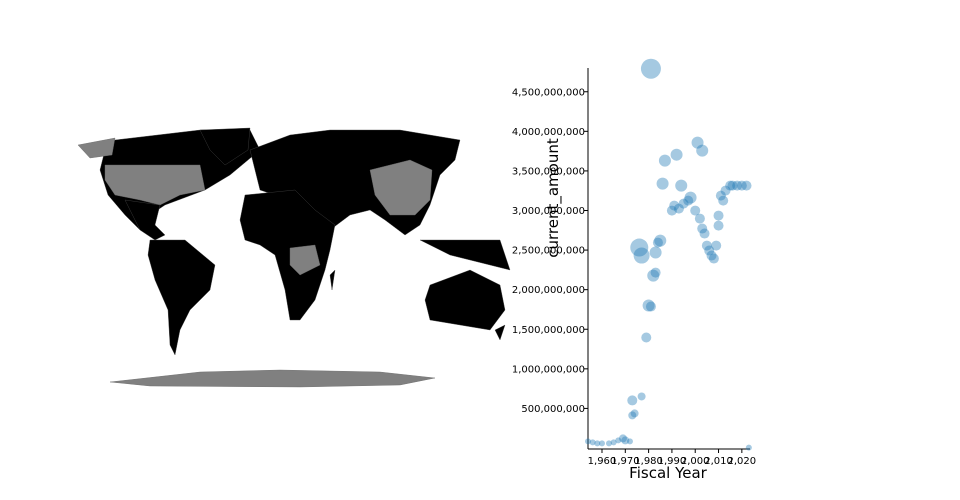 This screenshot has width=960, height=500. Describe the element at coordinates (548, 251) in the screenshot. I see `y-tick-label: 2,500,000,000` at that location.